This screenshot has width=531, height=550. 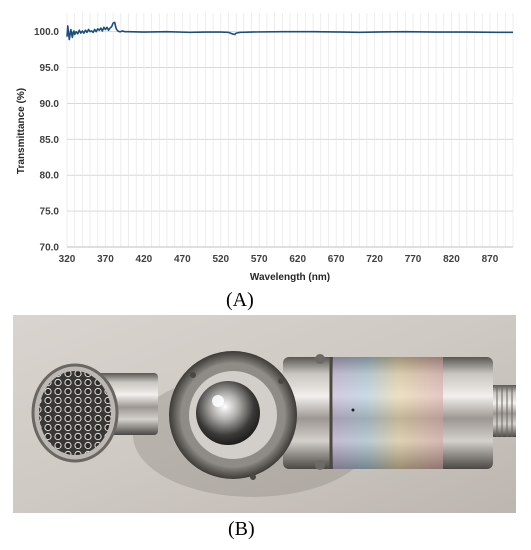 What do you see at coordinates (21, 131) in the screenshot?
I see `y-axis-label: Transmittance (%)` at bounding box center [21, 131].